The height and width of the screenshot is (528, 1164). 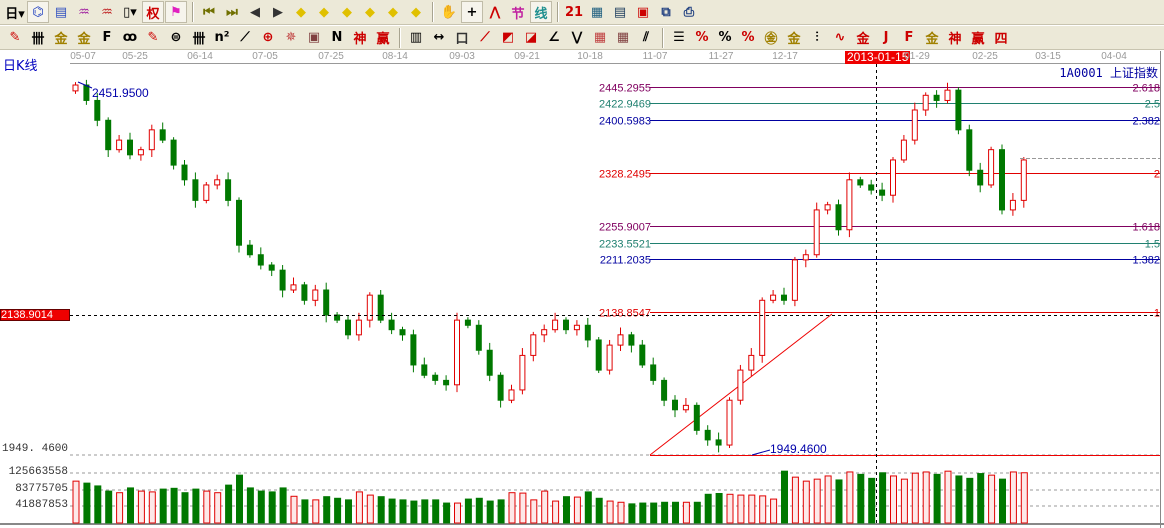 What do you see at coordinates (176, 12) in the screenshot?
I see `flag-icon: ⚑` at bounding box center [176, 12].